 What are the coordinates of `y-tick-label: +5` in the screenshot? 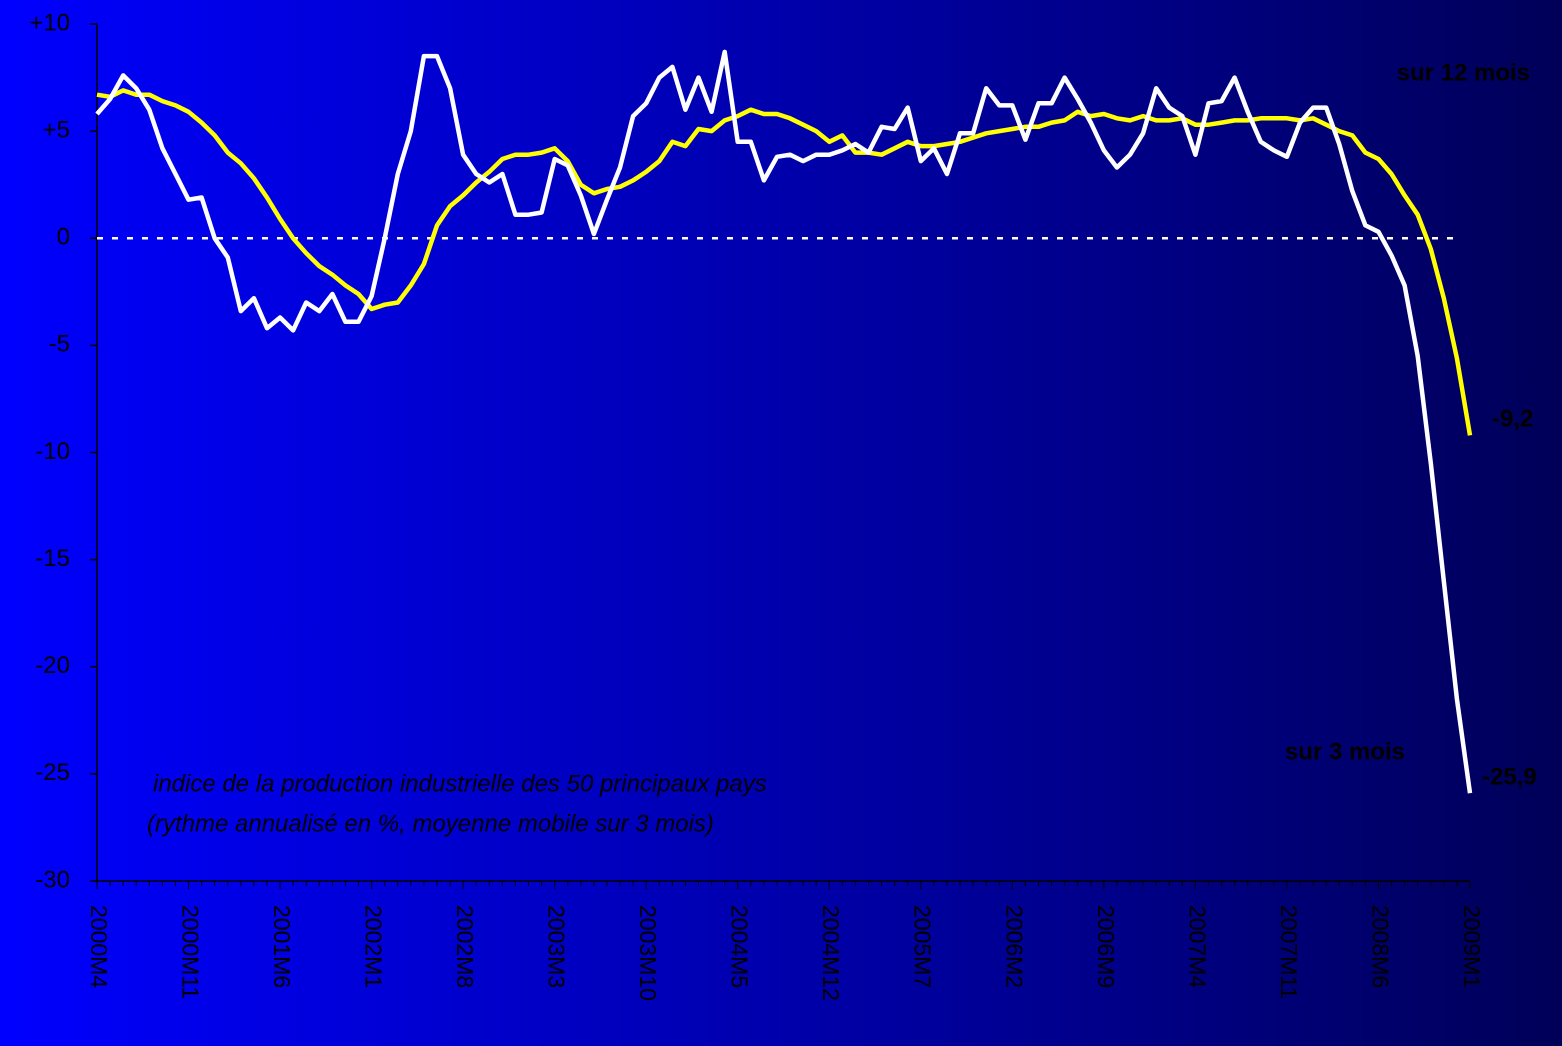 It's located at (56, 129).